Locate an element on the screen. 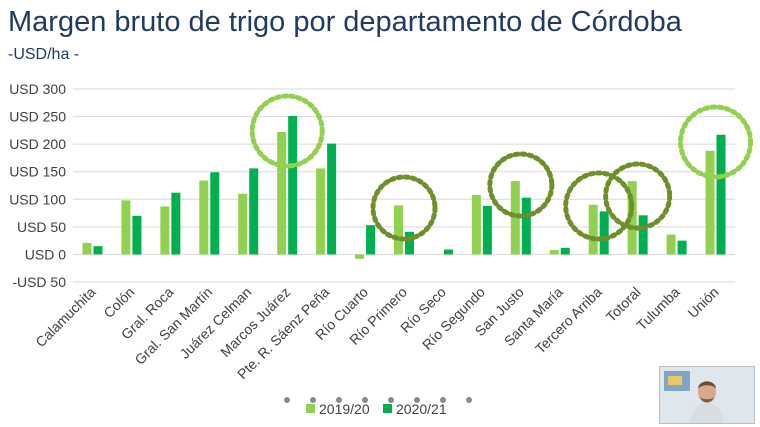 The image size is (760, 427). presenter-webcam is located at coordinates (707, 395).